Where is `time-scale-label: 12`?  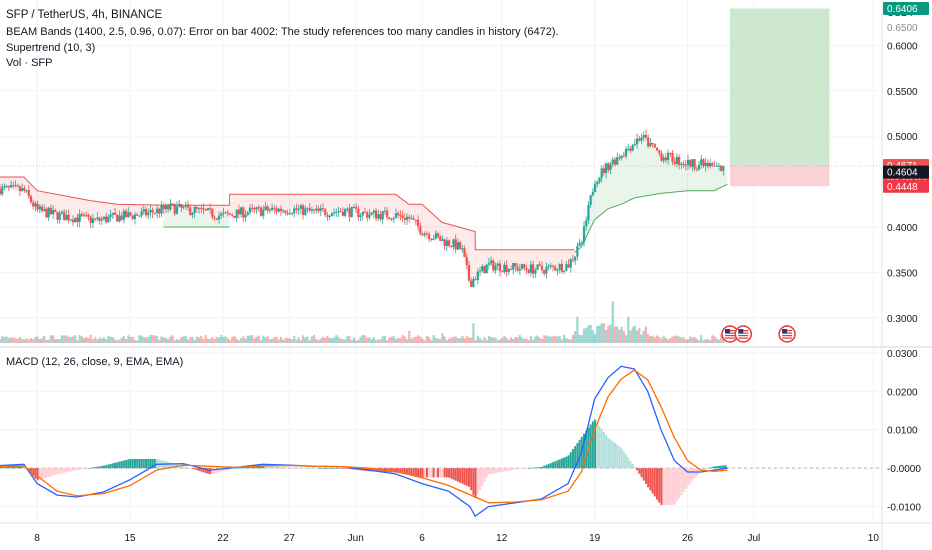 time-scale-label: 12 is located at coordinates (502, 538).